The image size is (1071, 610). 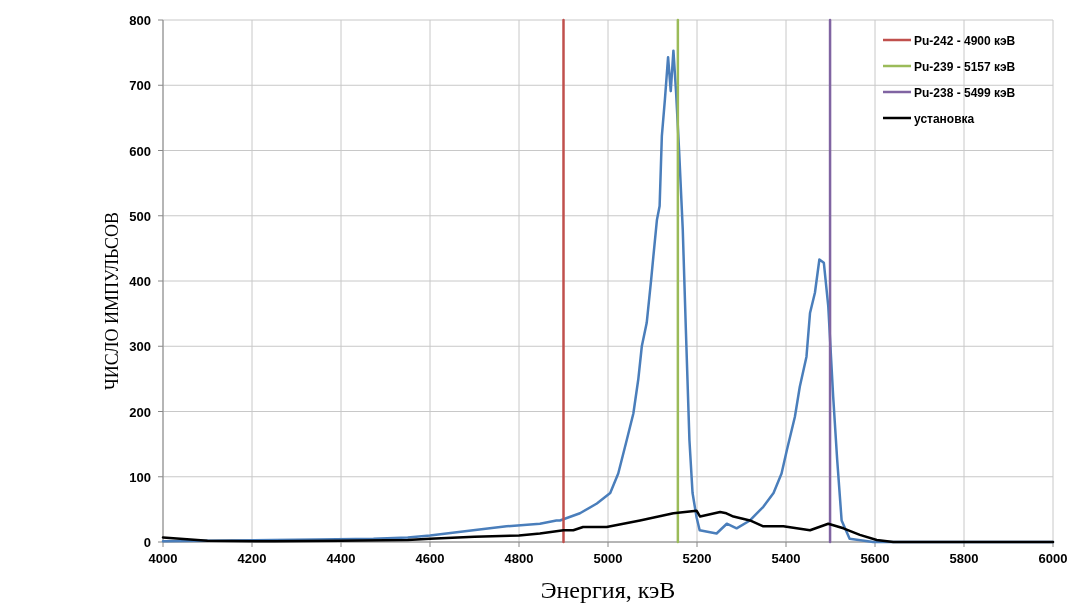 I want to click on x-tick-label: 4400, so click(x=341, y=558).